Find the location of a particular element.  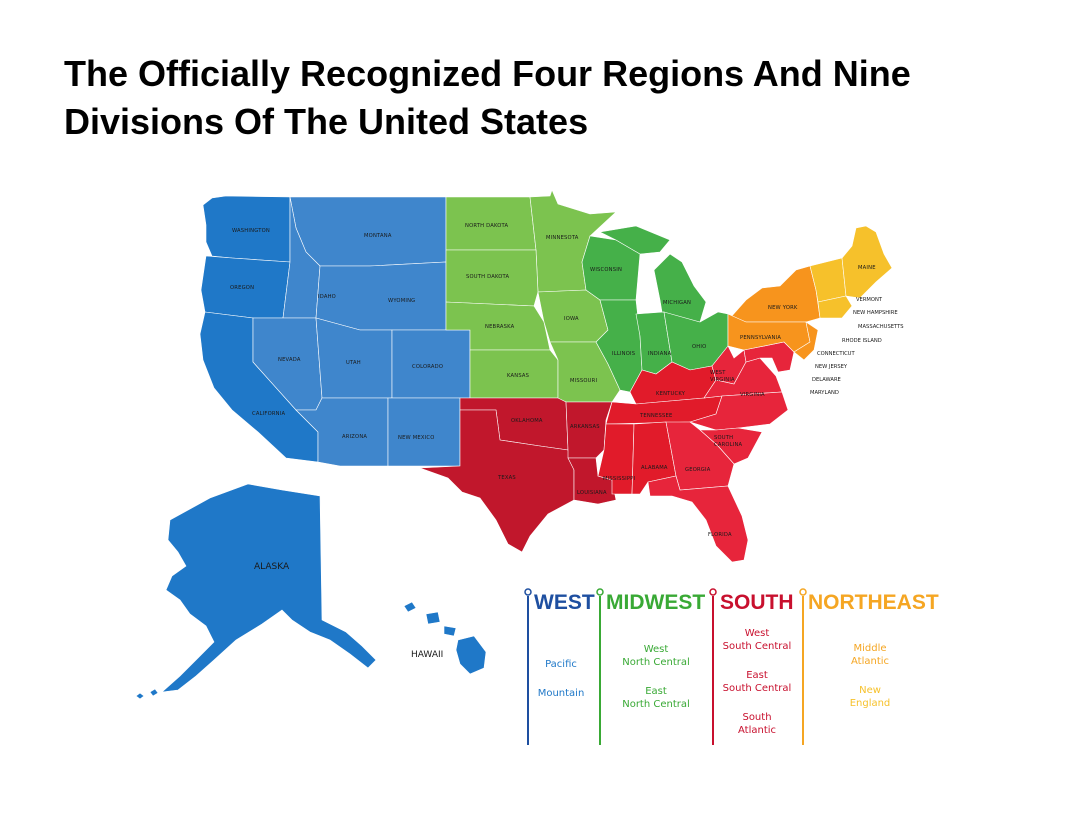

legend-midwest-pin is located at coordinates (600, 592).